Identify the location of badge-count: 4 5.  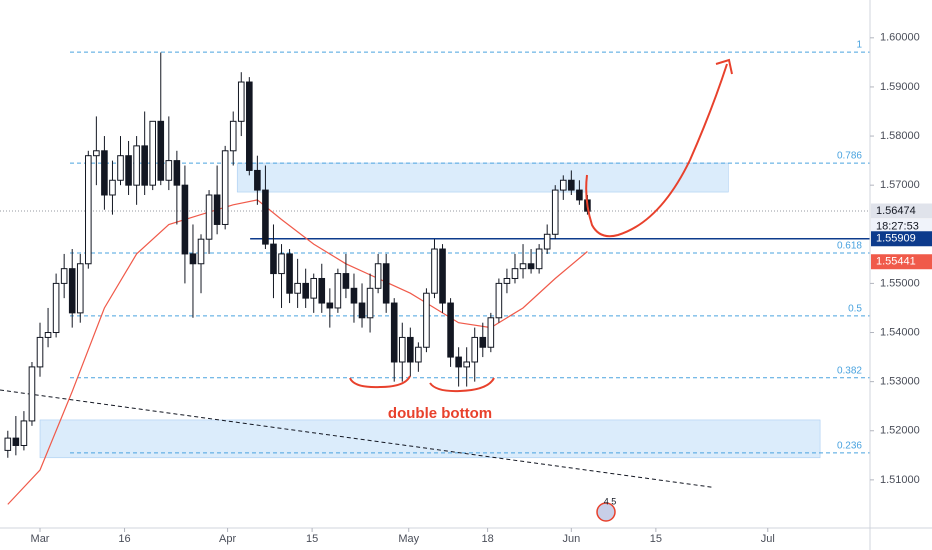
(610, 501).